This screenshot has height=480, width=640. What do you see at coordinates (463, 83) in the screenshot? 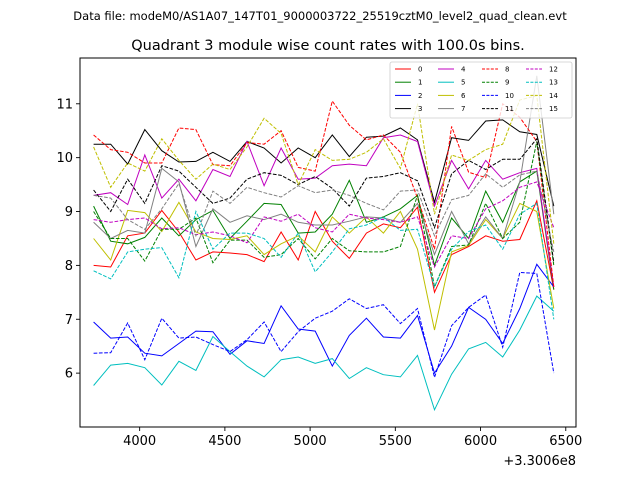
I see `legend-label-5: 5` at bounding box center [463, 83].